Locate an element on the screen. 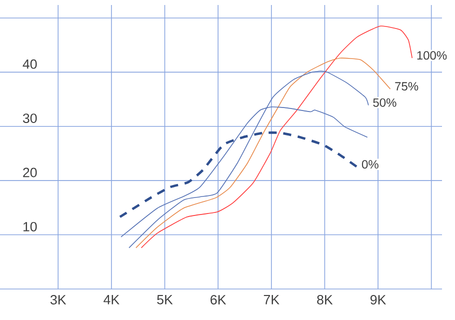 The image size is (455, 320). x-tick-label: 4K is located at coordinates (112, 299).